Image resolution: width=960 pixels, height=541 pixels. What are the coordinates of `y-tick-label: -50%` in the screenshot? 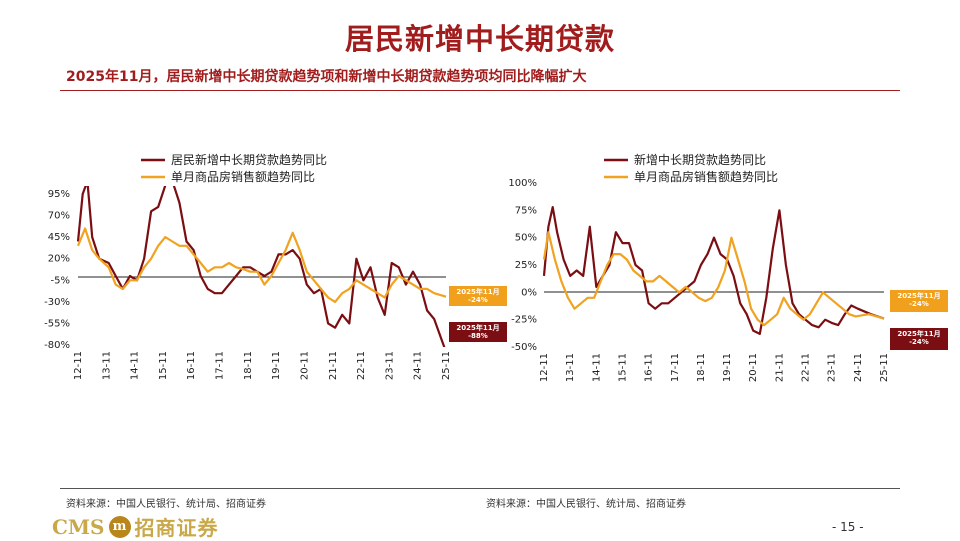 It's located at (524, 347).